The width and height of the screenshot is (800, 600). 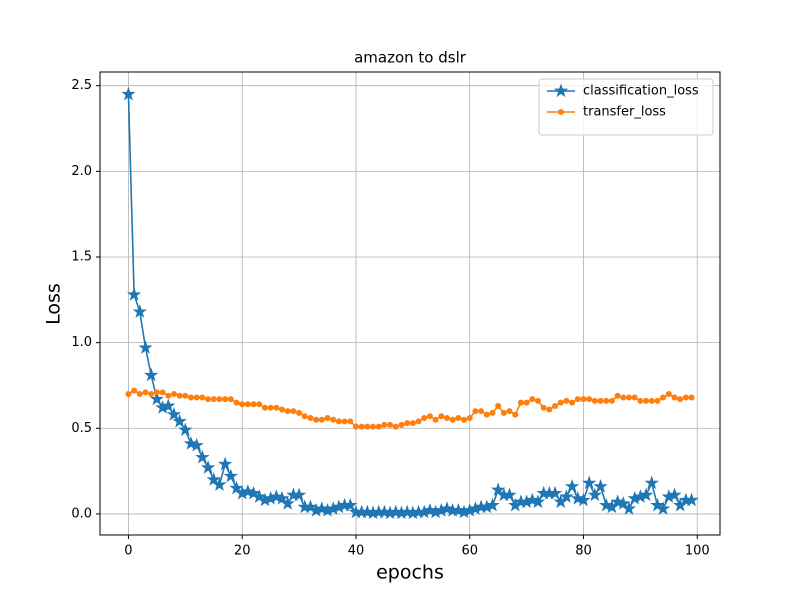 What do you see at coordinates (410, 58) in the screenshot?
I see `chart-title: amazon to dslr` at bounding box center [410, 58].